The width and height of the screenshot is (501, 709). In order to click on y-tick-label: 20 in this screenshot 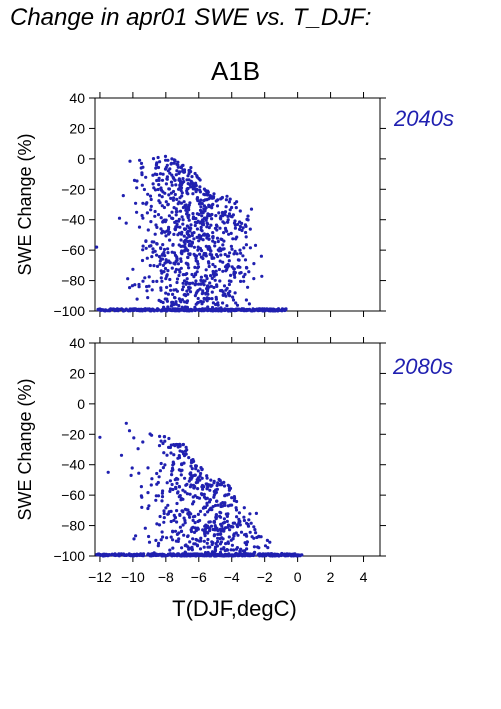, I will do `click(77, 373)`.